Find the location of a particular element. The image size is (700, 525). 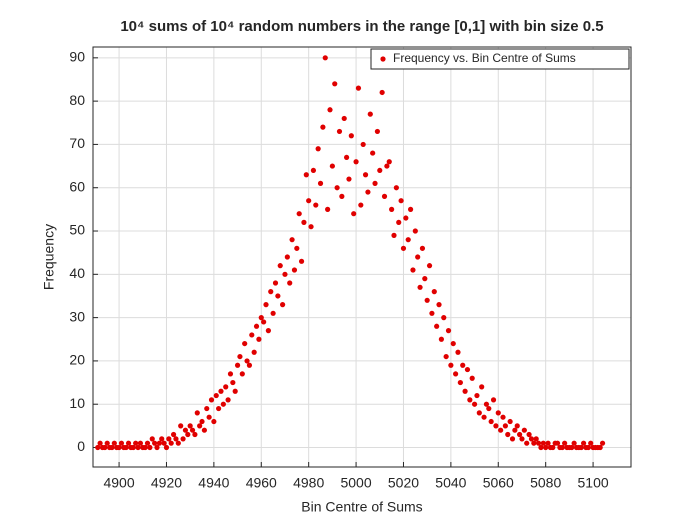

y-tick-label: 0 is located at coordinates (81, 446).